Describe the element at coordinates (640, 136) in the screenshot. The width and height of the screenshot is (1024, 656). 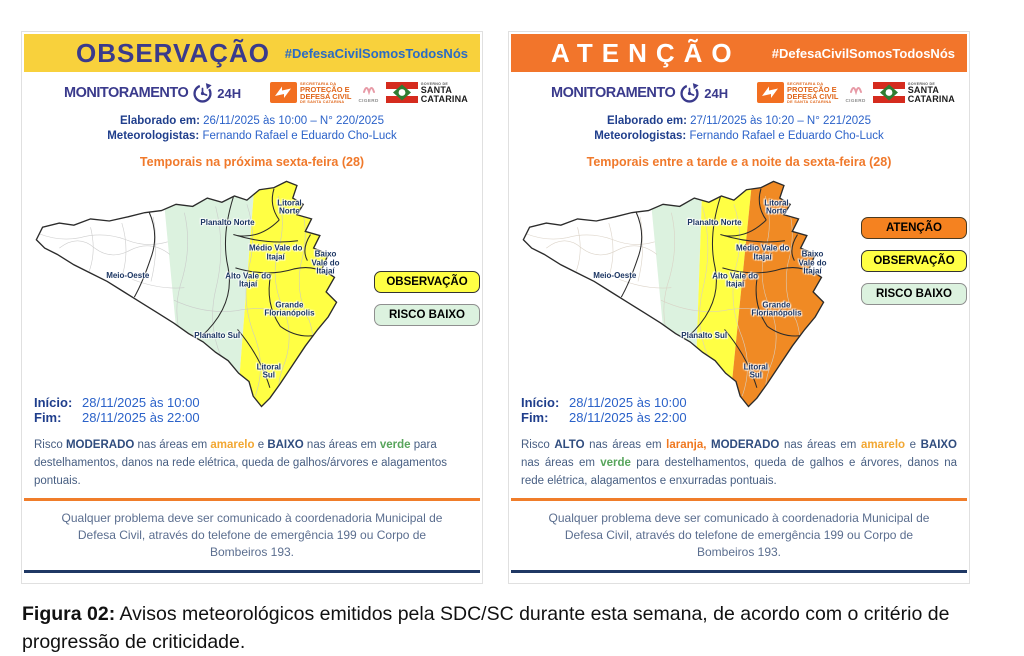
I see `meteorologists-label: Meteorologistas:` at that location.